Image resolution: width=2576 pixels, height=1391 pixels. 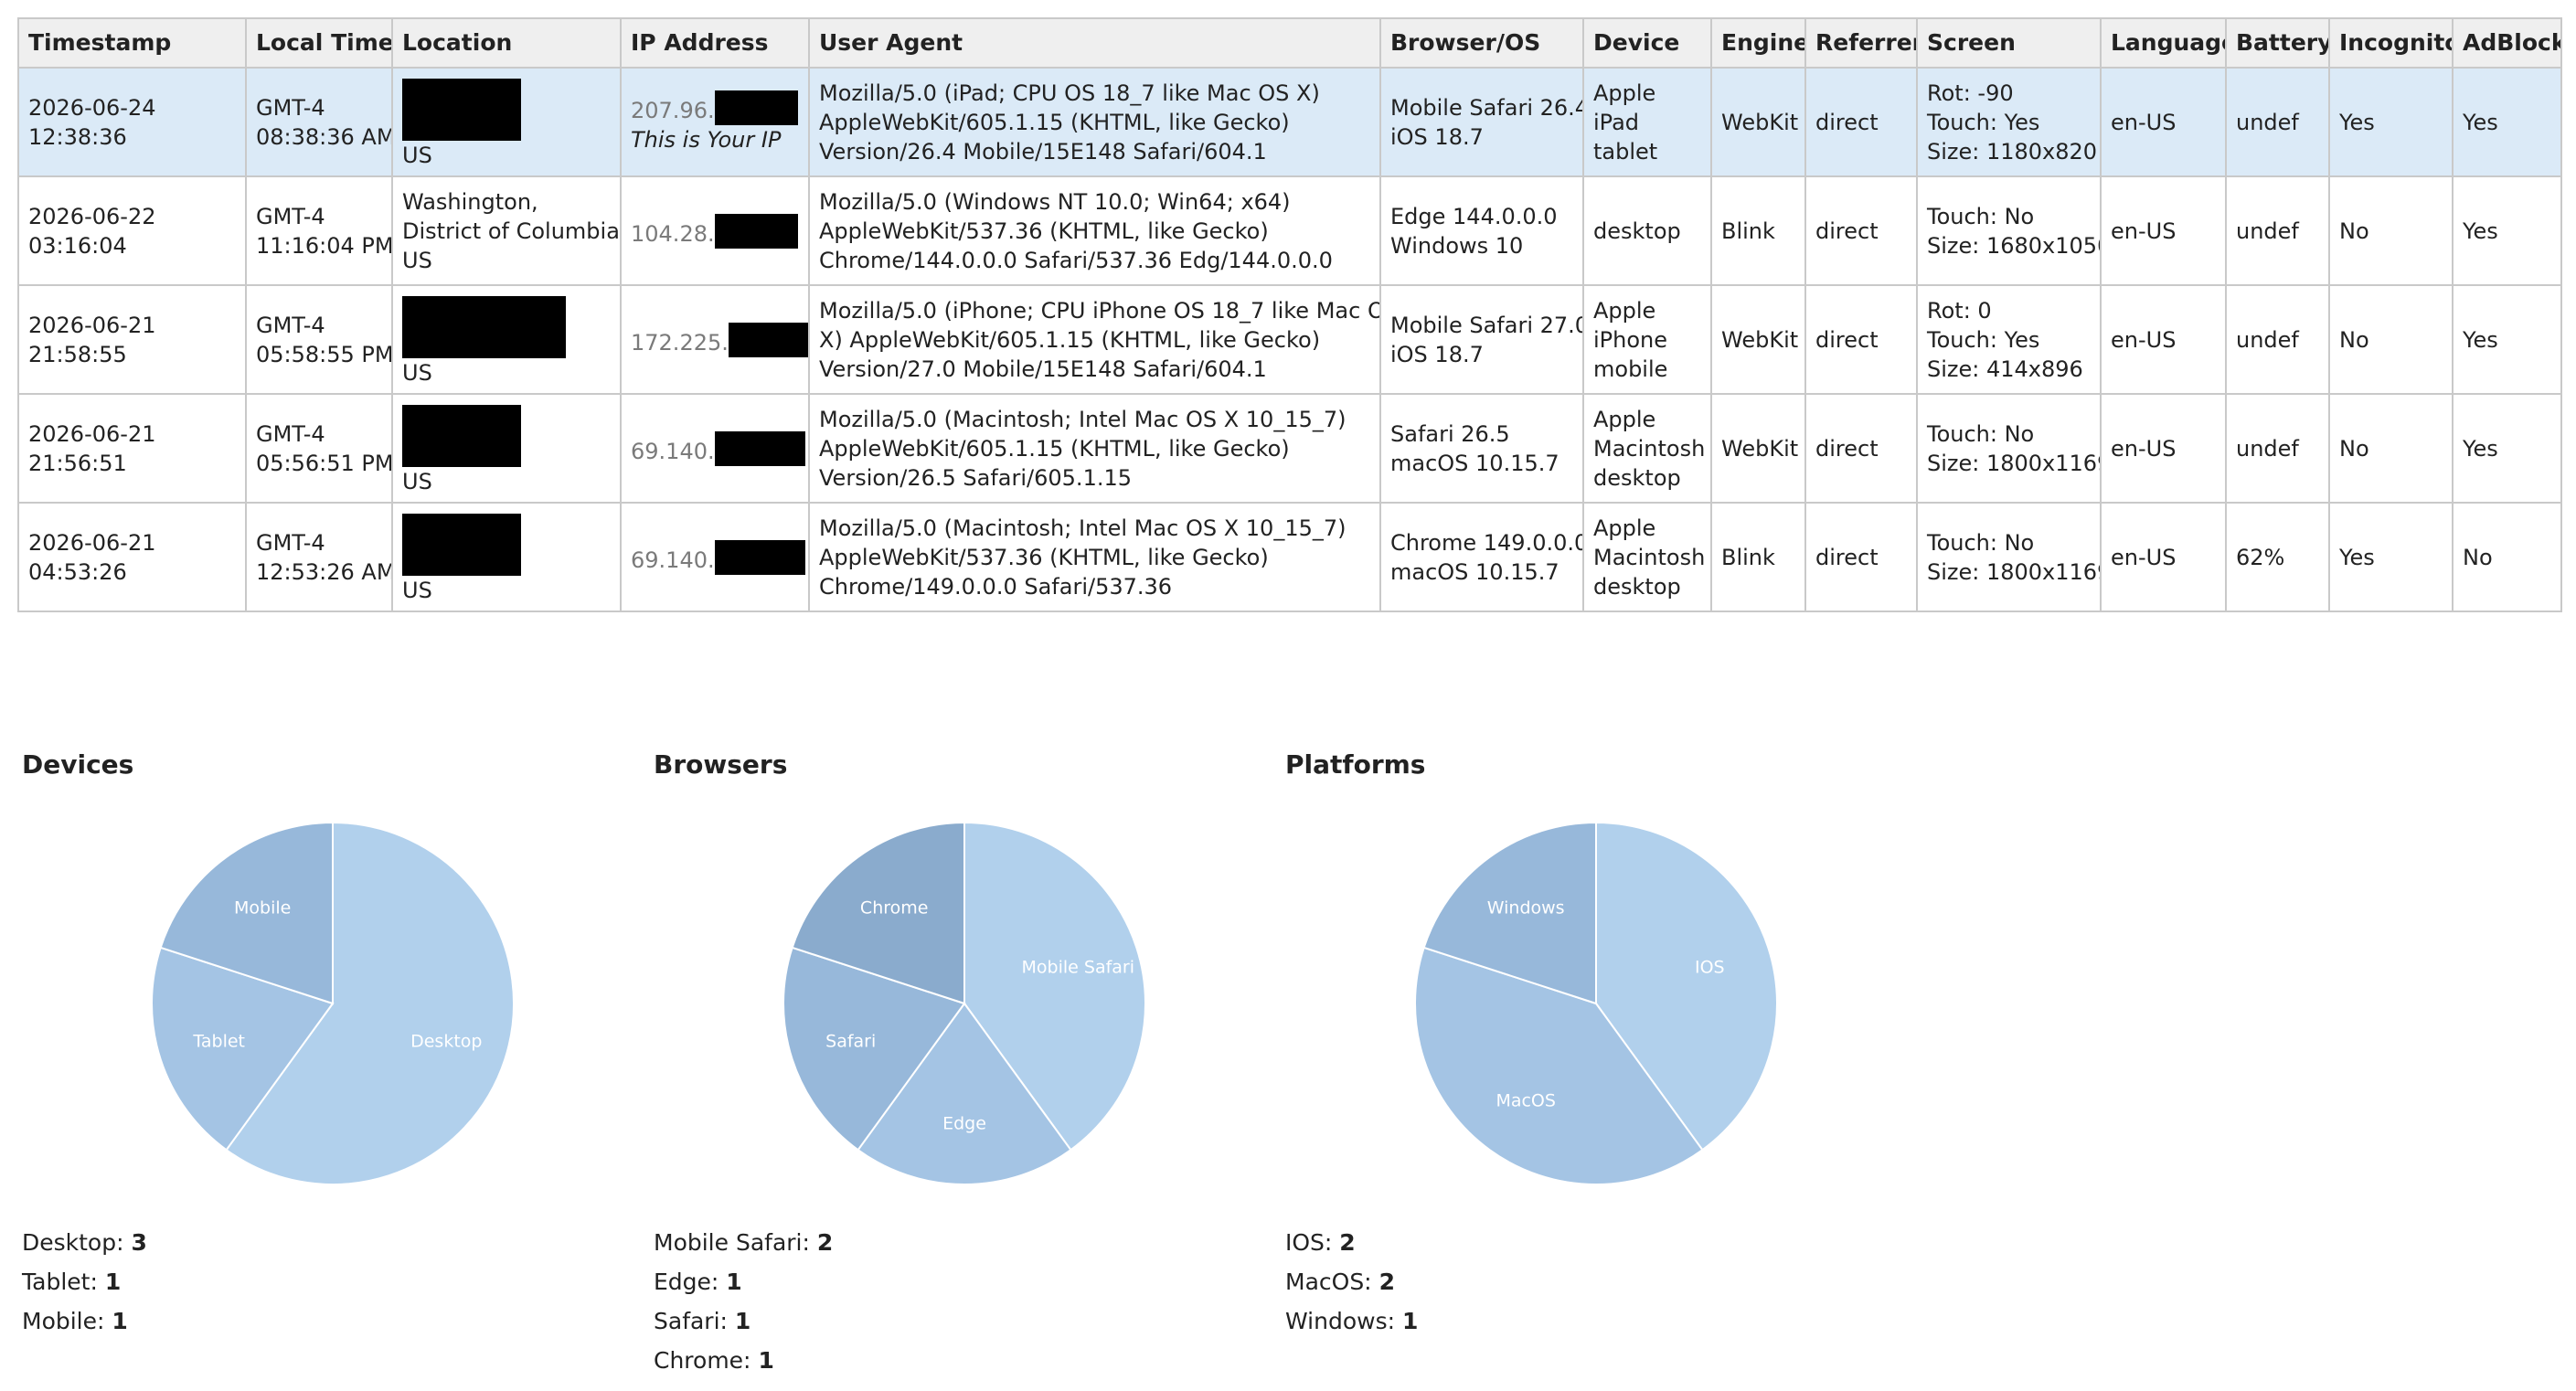 I want to click on local-time-value: 12:53:26 AM, so click(x=324, y=571).